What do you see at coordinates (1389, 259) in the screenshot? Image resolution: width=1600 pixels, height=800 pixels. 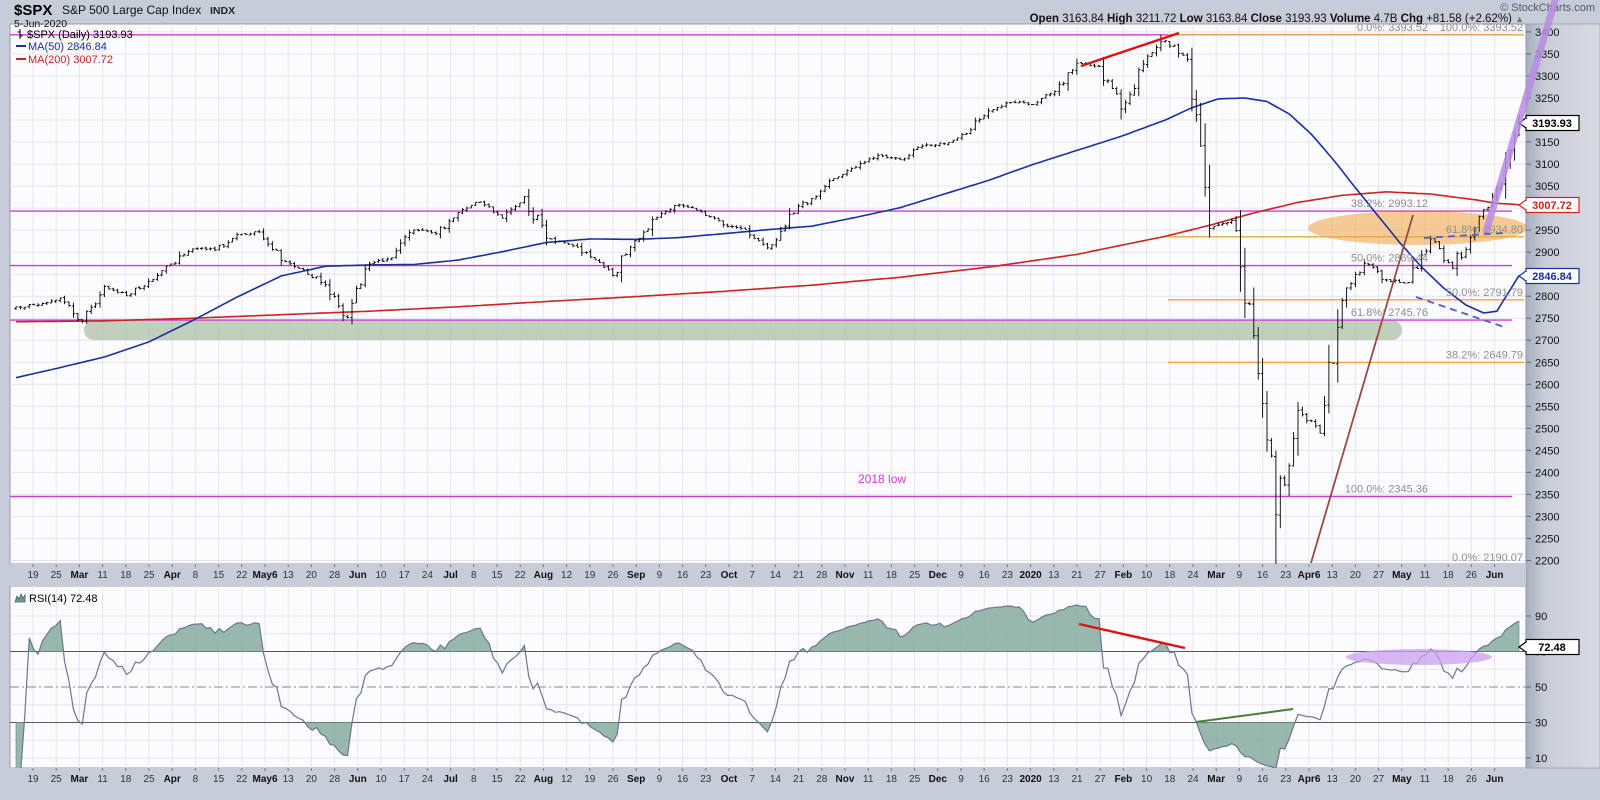 I see `fib-label: 50.0%: 2869.44` at bounding box center [1389, 259].